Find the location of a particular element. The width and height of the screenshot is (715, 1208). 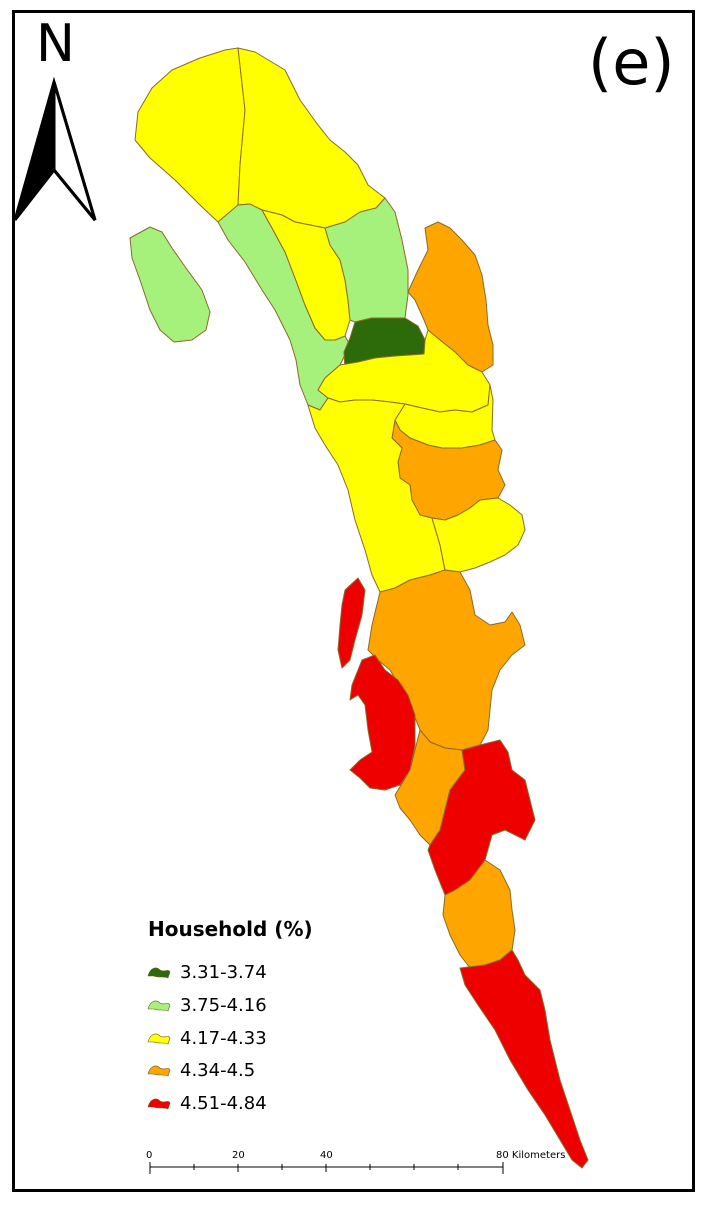

north-letter: N is located at coordinates (55, 44).